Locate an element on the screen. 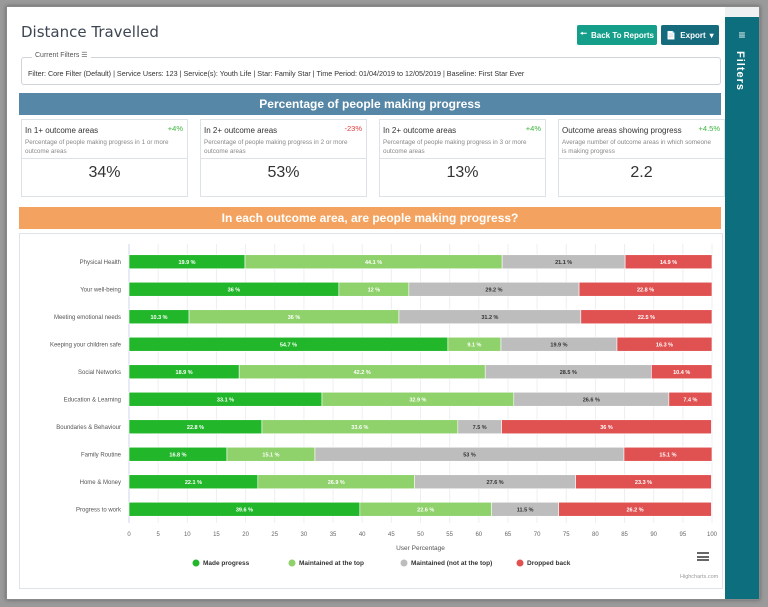 This screenshot has width=768, height=607. x-tick-label: 30 is located at coordinates (304, 535).